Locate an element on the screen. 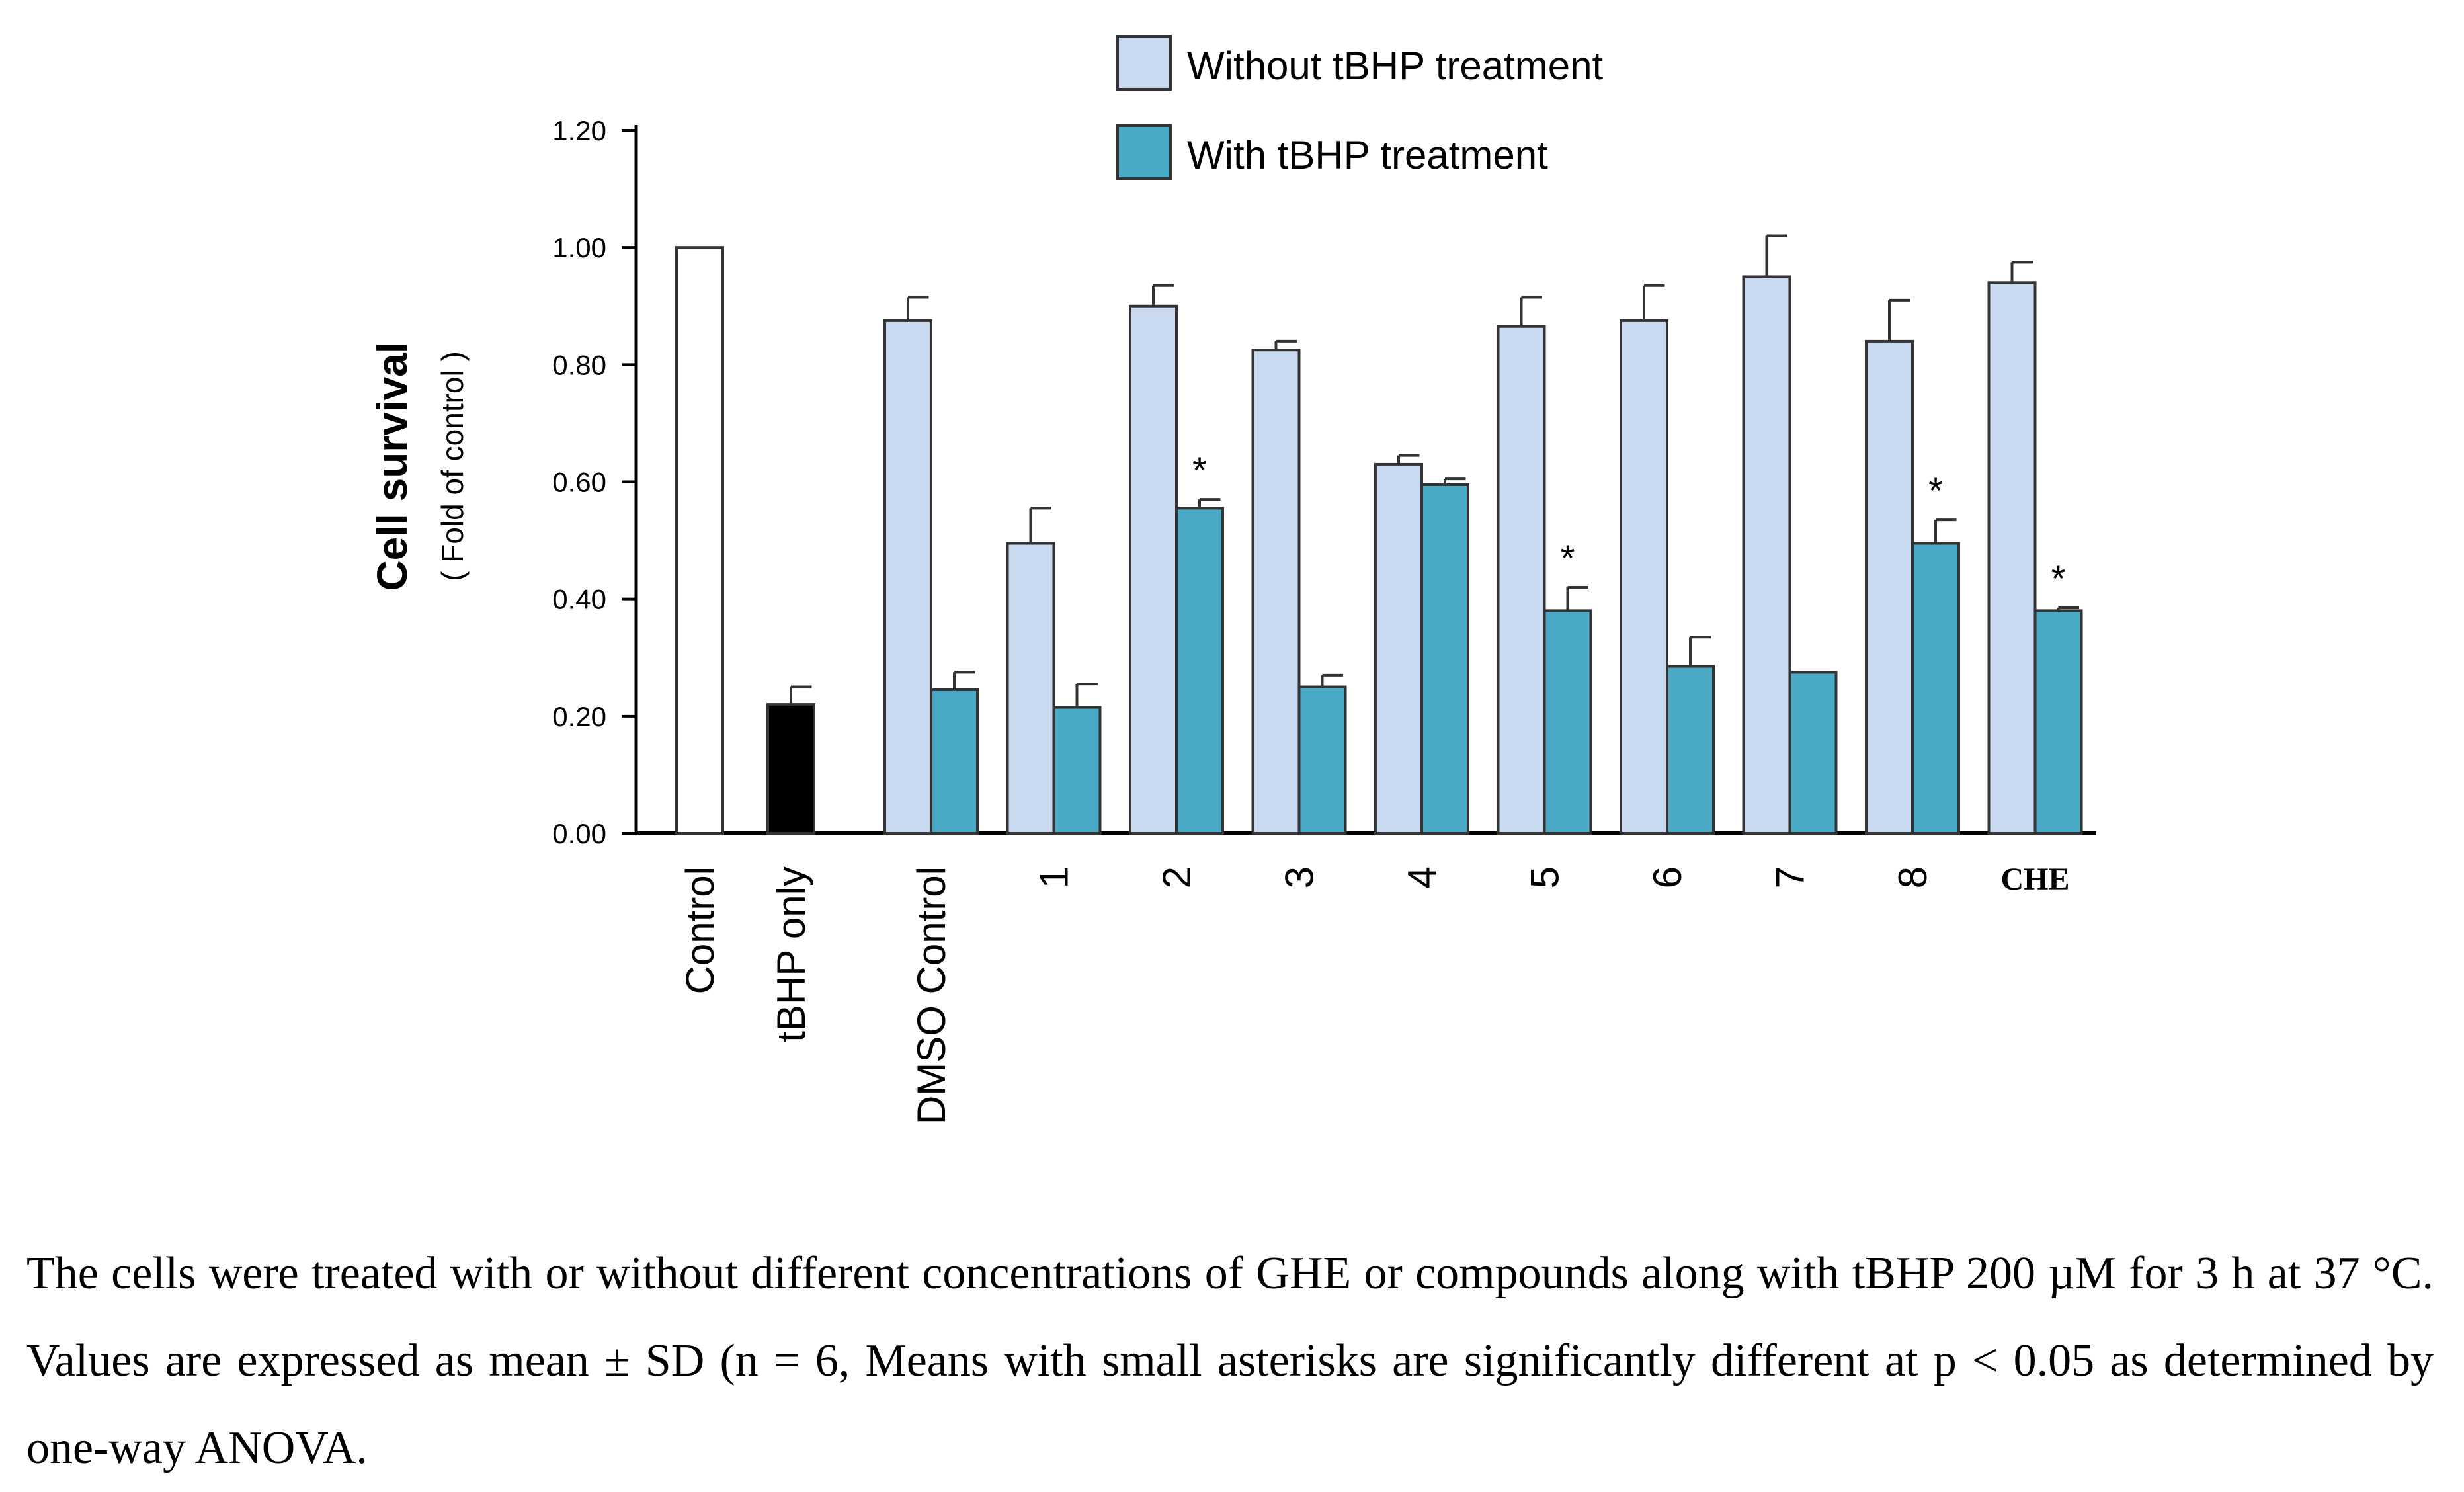 The height and width of the screenshot is (1492, 2464). y-tick-label: 0.40 is located at coordinates (579, 599).